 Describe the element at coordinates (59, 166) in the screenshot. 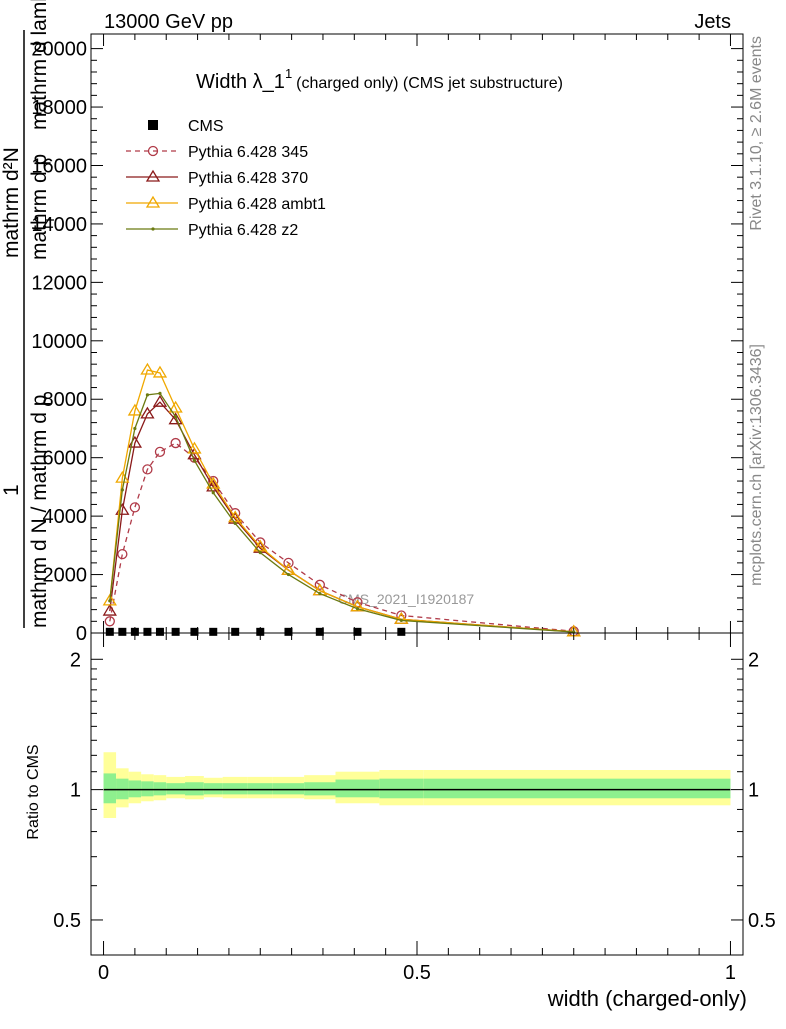

I see `ytick-label: 16000` at that location.